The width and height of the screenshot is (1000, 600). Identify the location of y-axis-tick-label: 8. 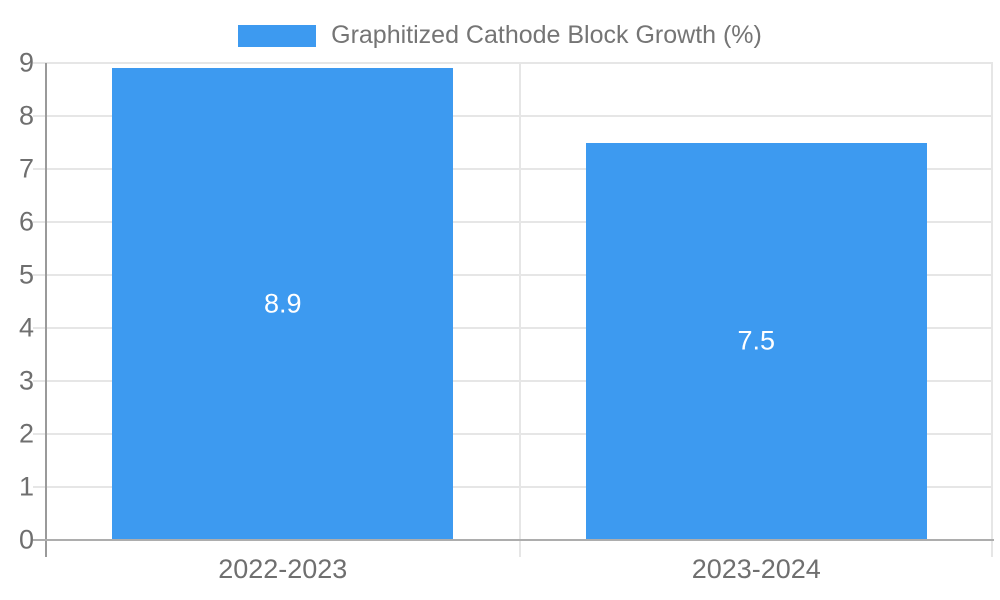
(26, 115).